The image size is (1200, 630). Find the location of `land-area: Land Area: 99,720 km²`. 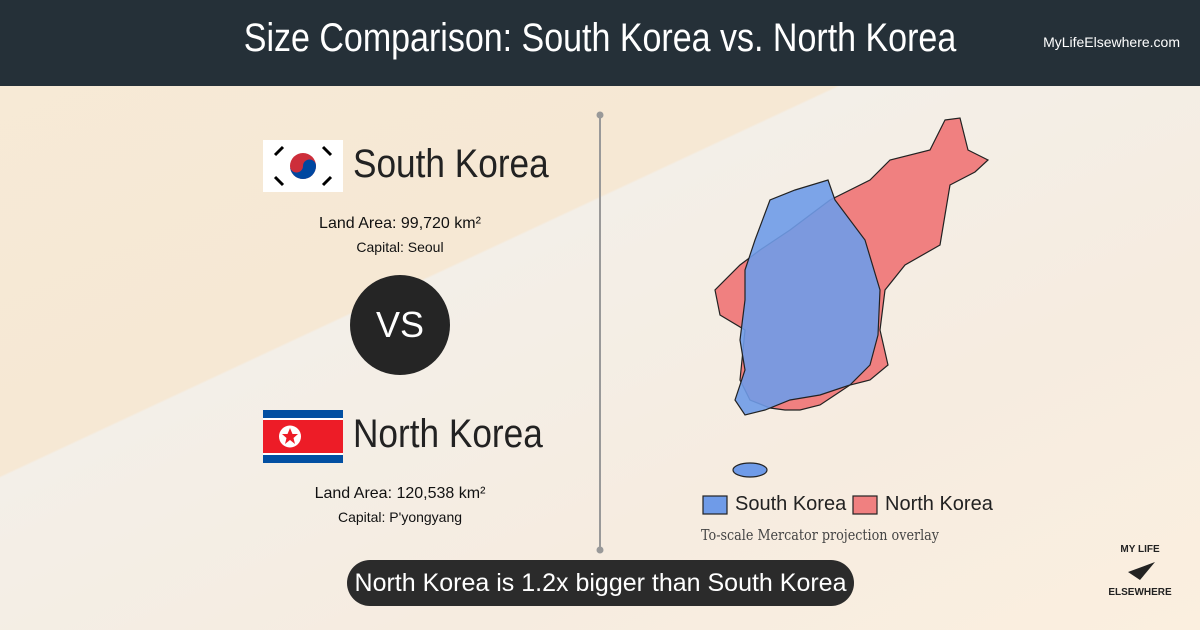

land-area: Land Area: 99,720 km² is located at coordinates (400, 223).